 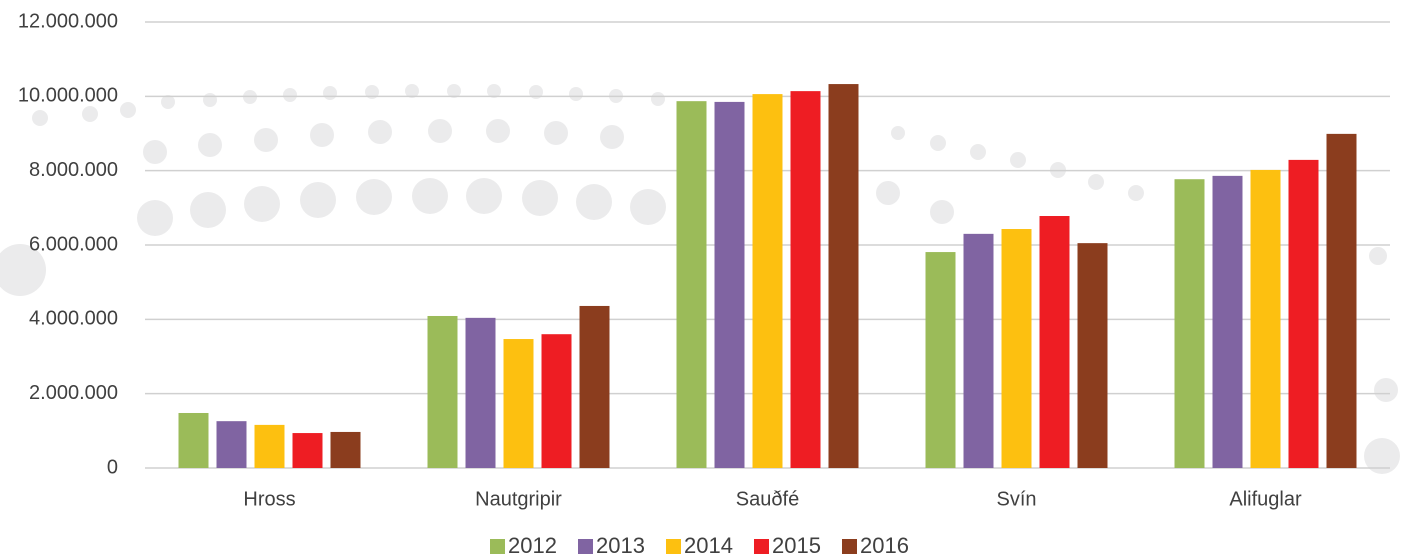 I want to click on y-tick-label: 0, so click(x=112, y=467).